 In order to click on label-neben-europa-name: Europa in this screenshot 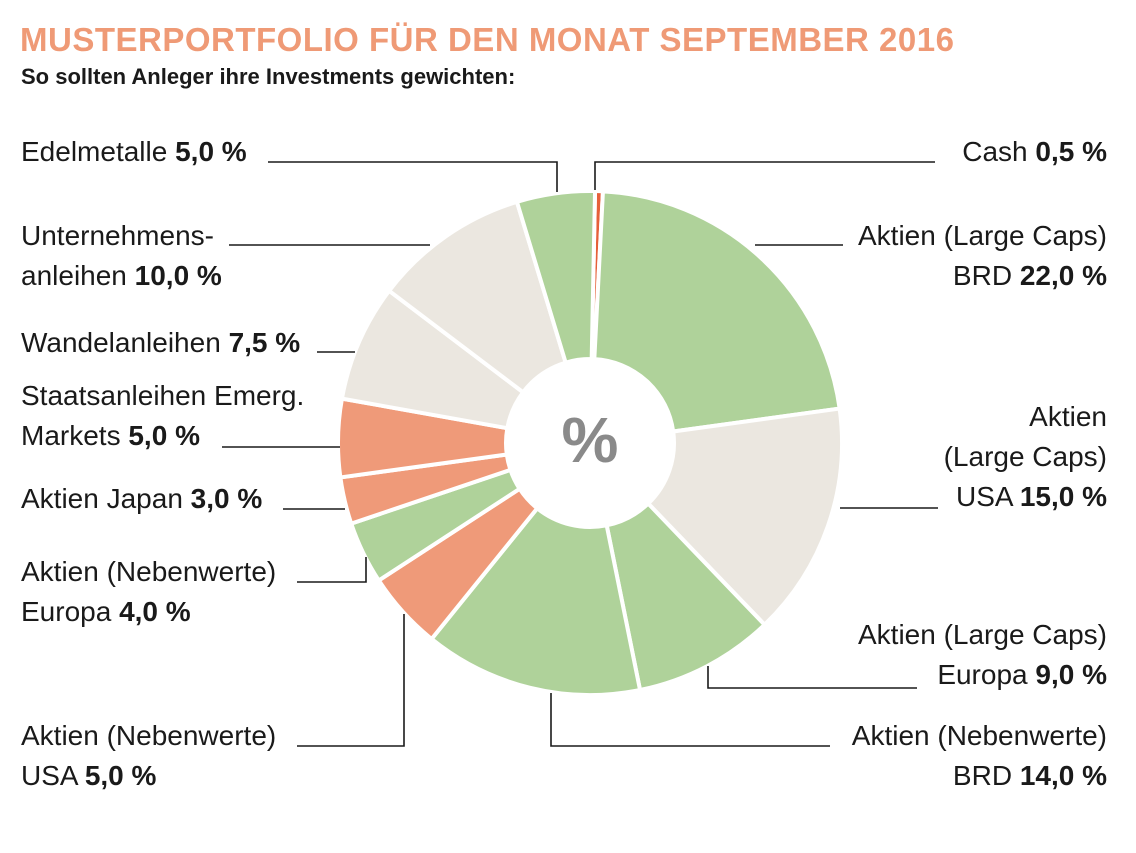, I will do `click(66, 611)`.